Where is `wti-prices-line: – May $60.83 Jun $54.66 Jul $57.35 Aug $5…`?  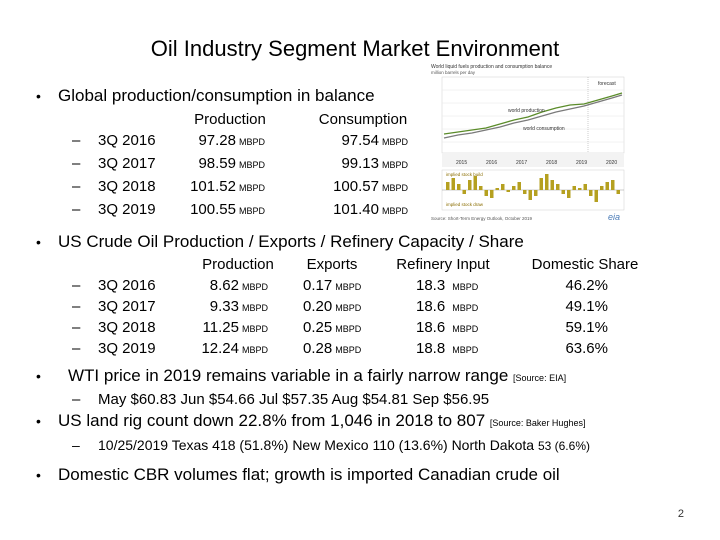 wti-prices-line: – May $60.83 Jun $54.66 Jul $57.35 Aug $5… is located at coordinates (280, 399).